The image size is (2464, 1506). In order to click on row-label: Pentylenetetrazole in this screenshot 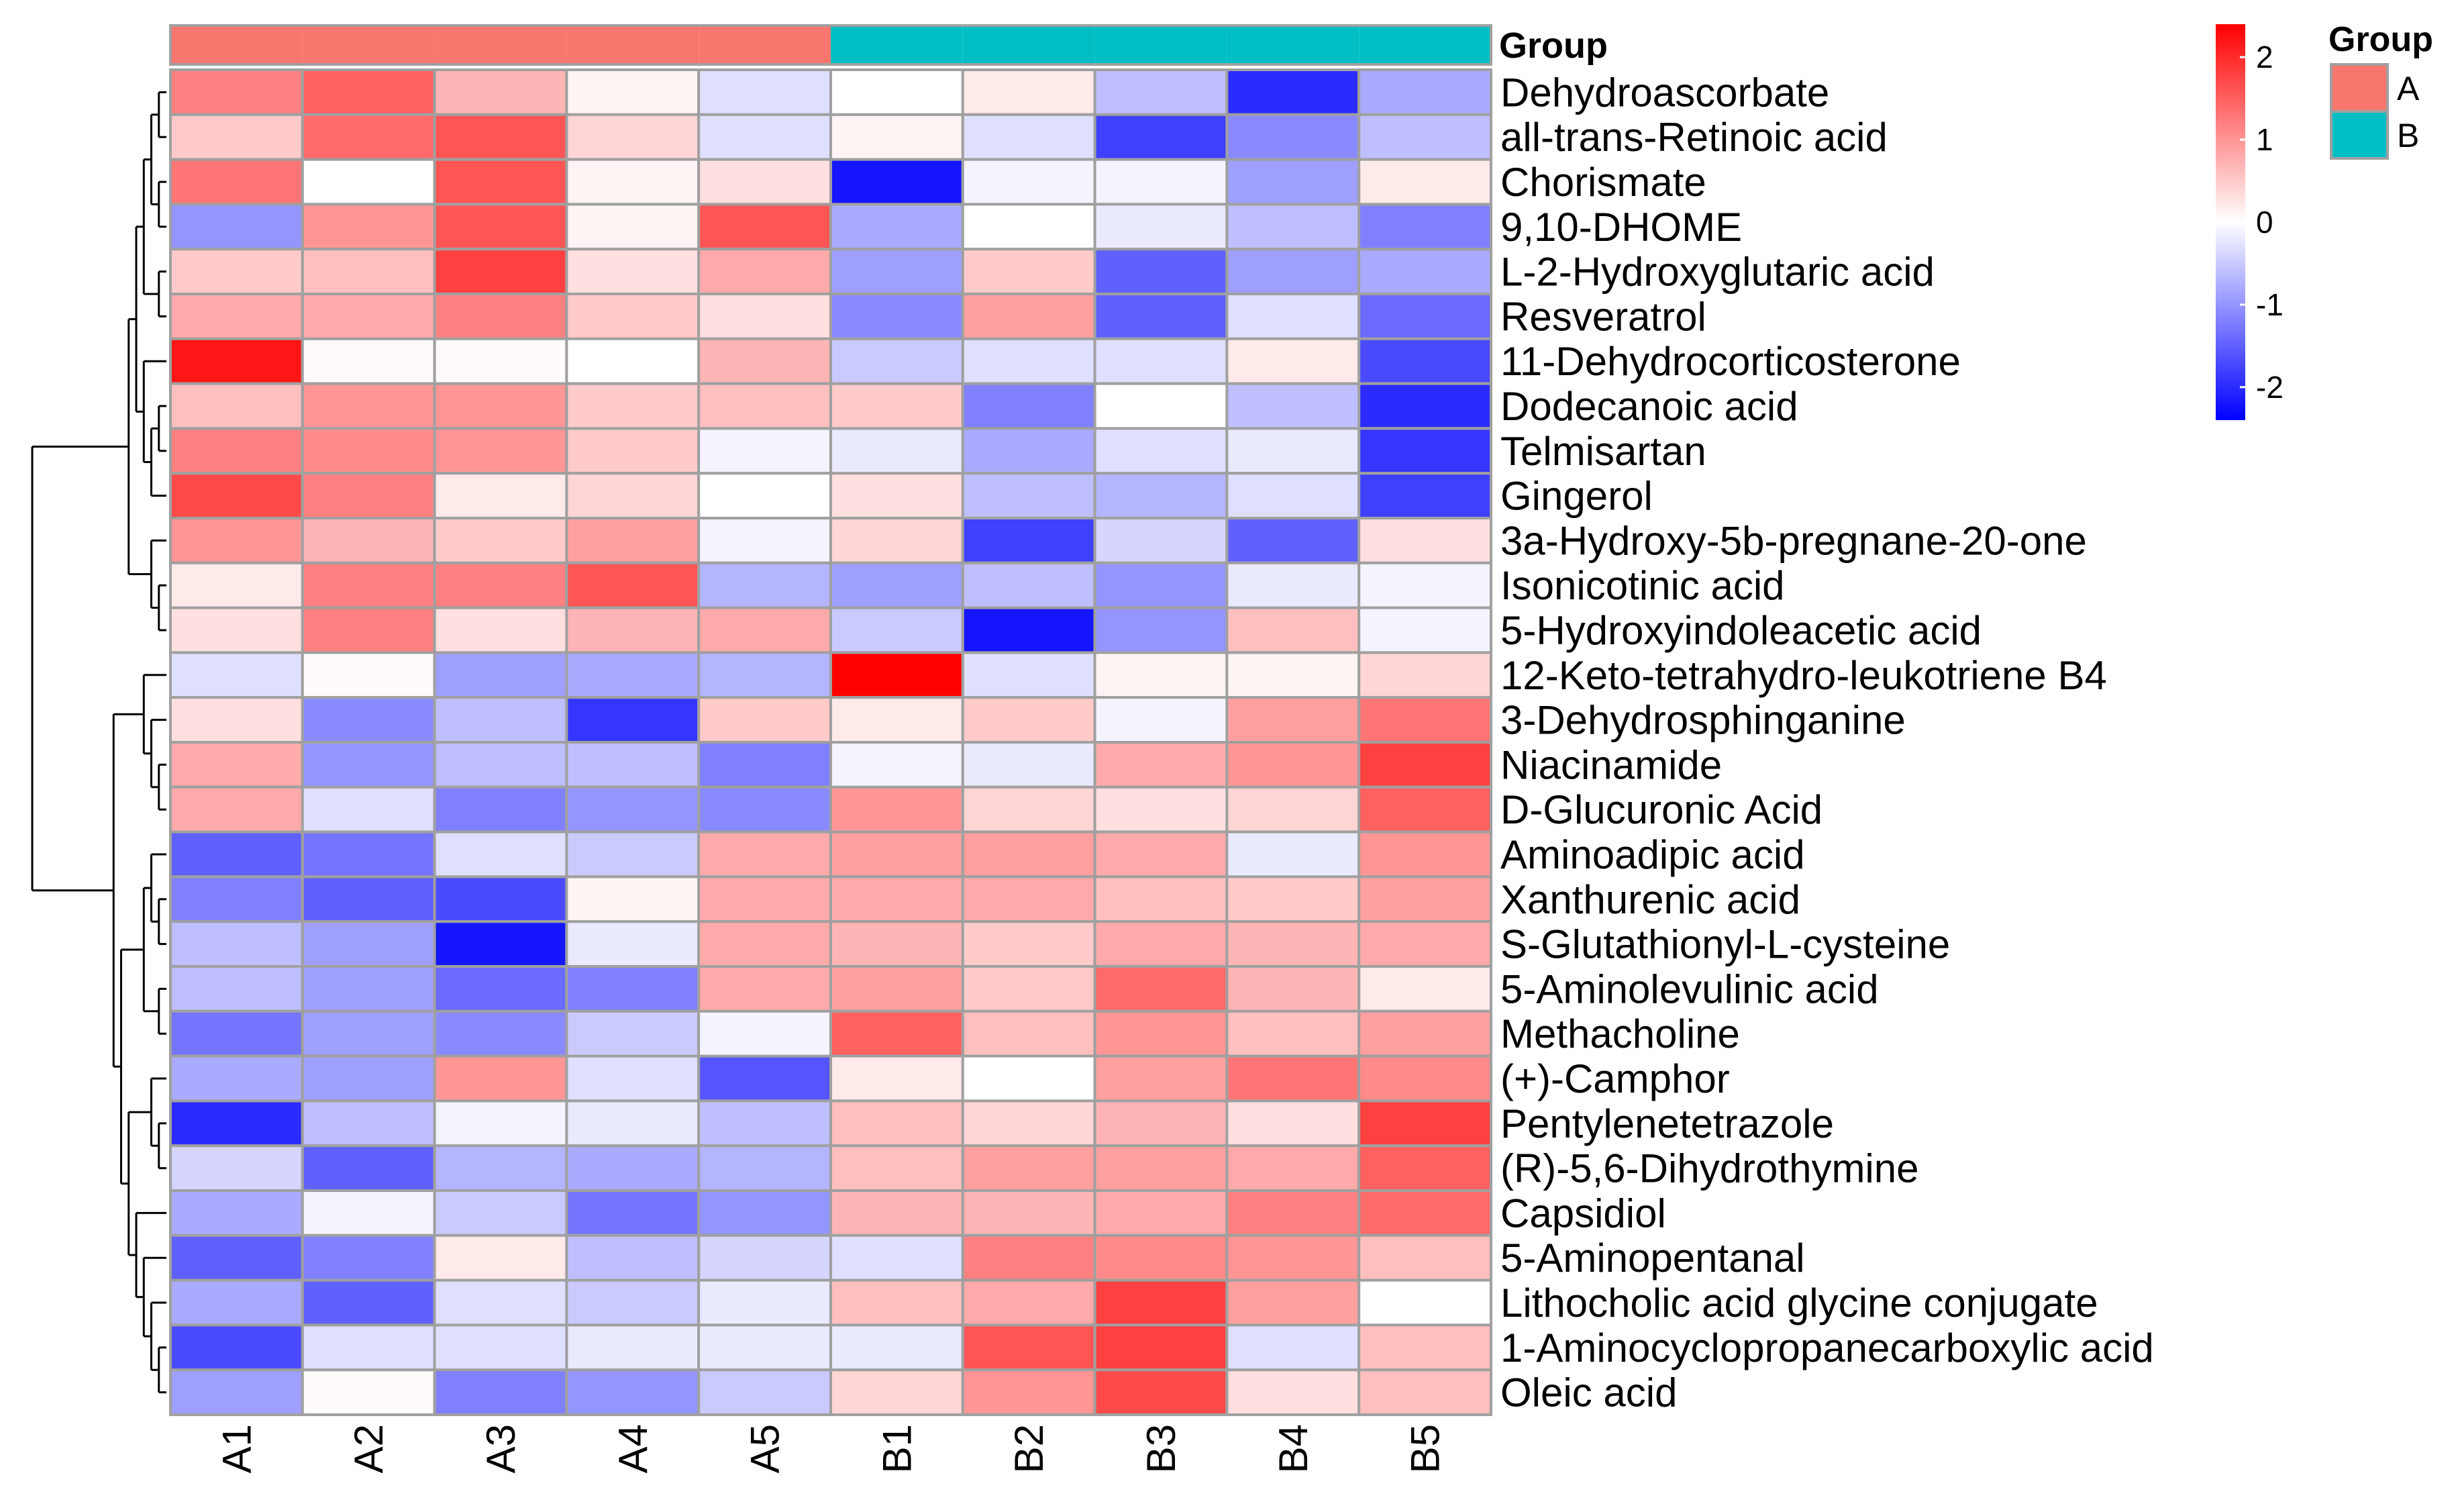, I will do `click(1667, 1123)`.